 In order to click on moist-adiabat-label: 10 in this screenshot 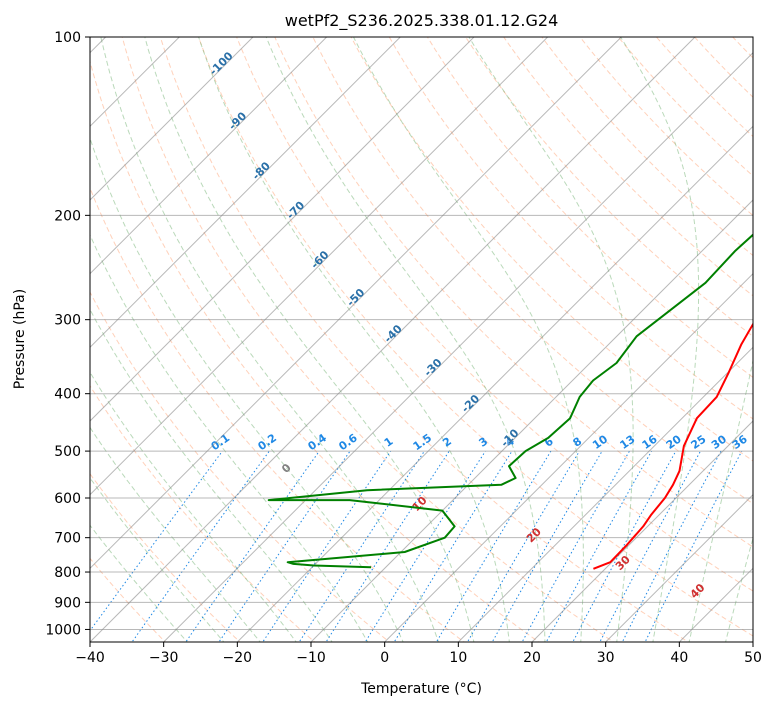, I will do `click(420, 504)`.